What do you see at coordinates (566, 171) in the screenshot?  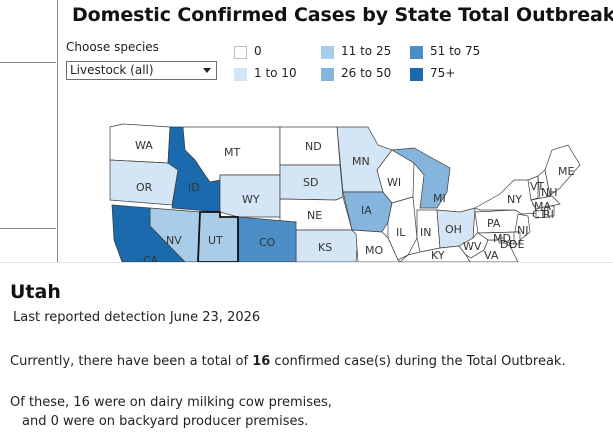 I see `state-label: ME` at bounding box center [566, 171].